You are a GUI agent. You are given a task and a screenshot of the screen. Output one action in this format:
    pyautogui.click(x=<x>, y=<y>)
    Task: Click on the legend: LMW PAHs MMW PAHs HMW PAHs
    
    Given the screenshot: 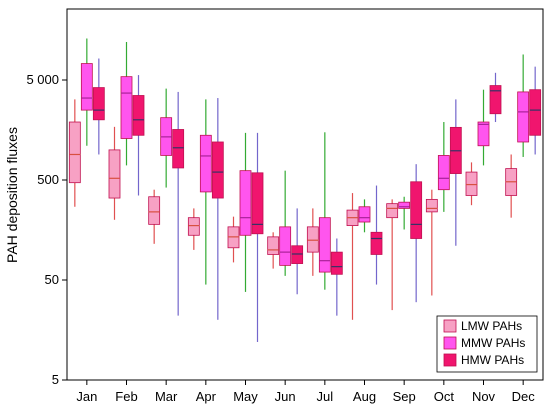 What is the action you would take?
    pyautogui.click(x=487, y=344)
    